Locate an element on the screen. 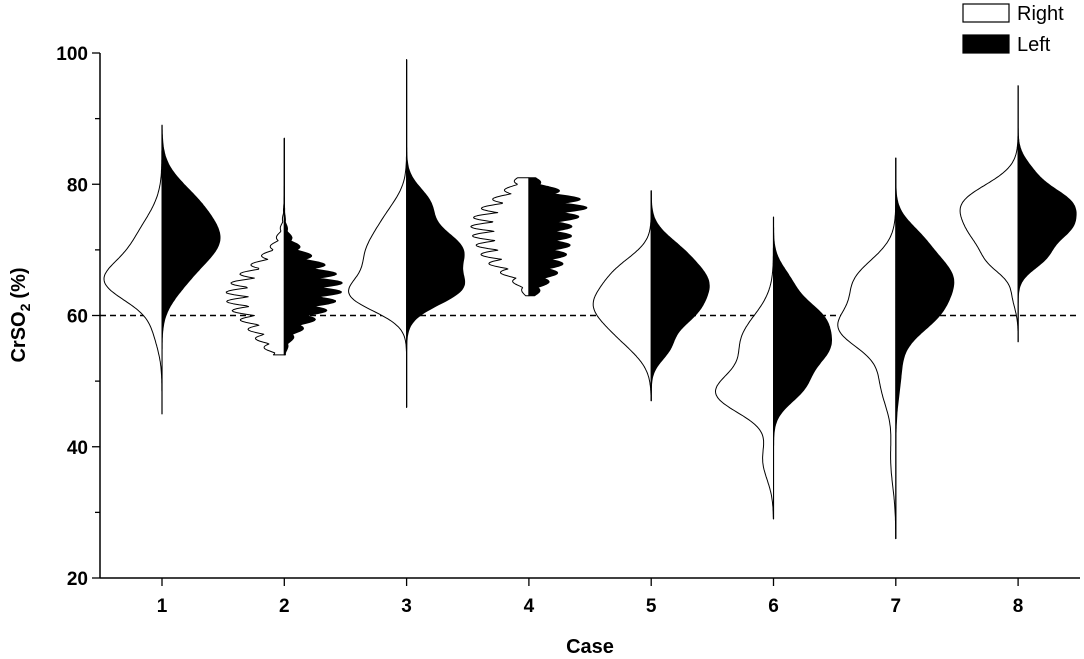 This screenshot has height=659, width=1084. y-axis-title-subscript: 2 is located at coordinates (25, 307).